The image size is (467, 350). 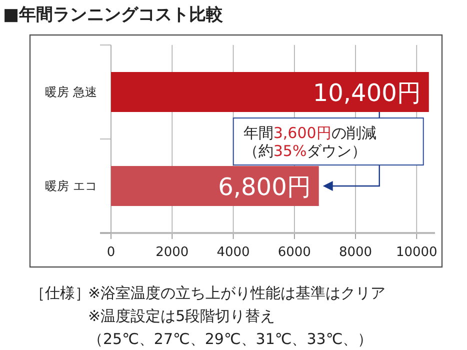 I want to click on x-tick-label: 2000, so click(x=172, y=252).